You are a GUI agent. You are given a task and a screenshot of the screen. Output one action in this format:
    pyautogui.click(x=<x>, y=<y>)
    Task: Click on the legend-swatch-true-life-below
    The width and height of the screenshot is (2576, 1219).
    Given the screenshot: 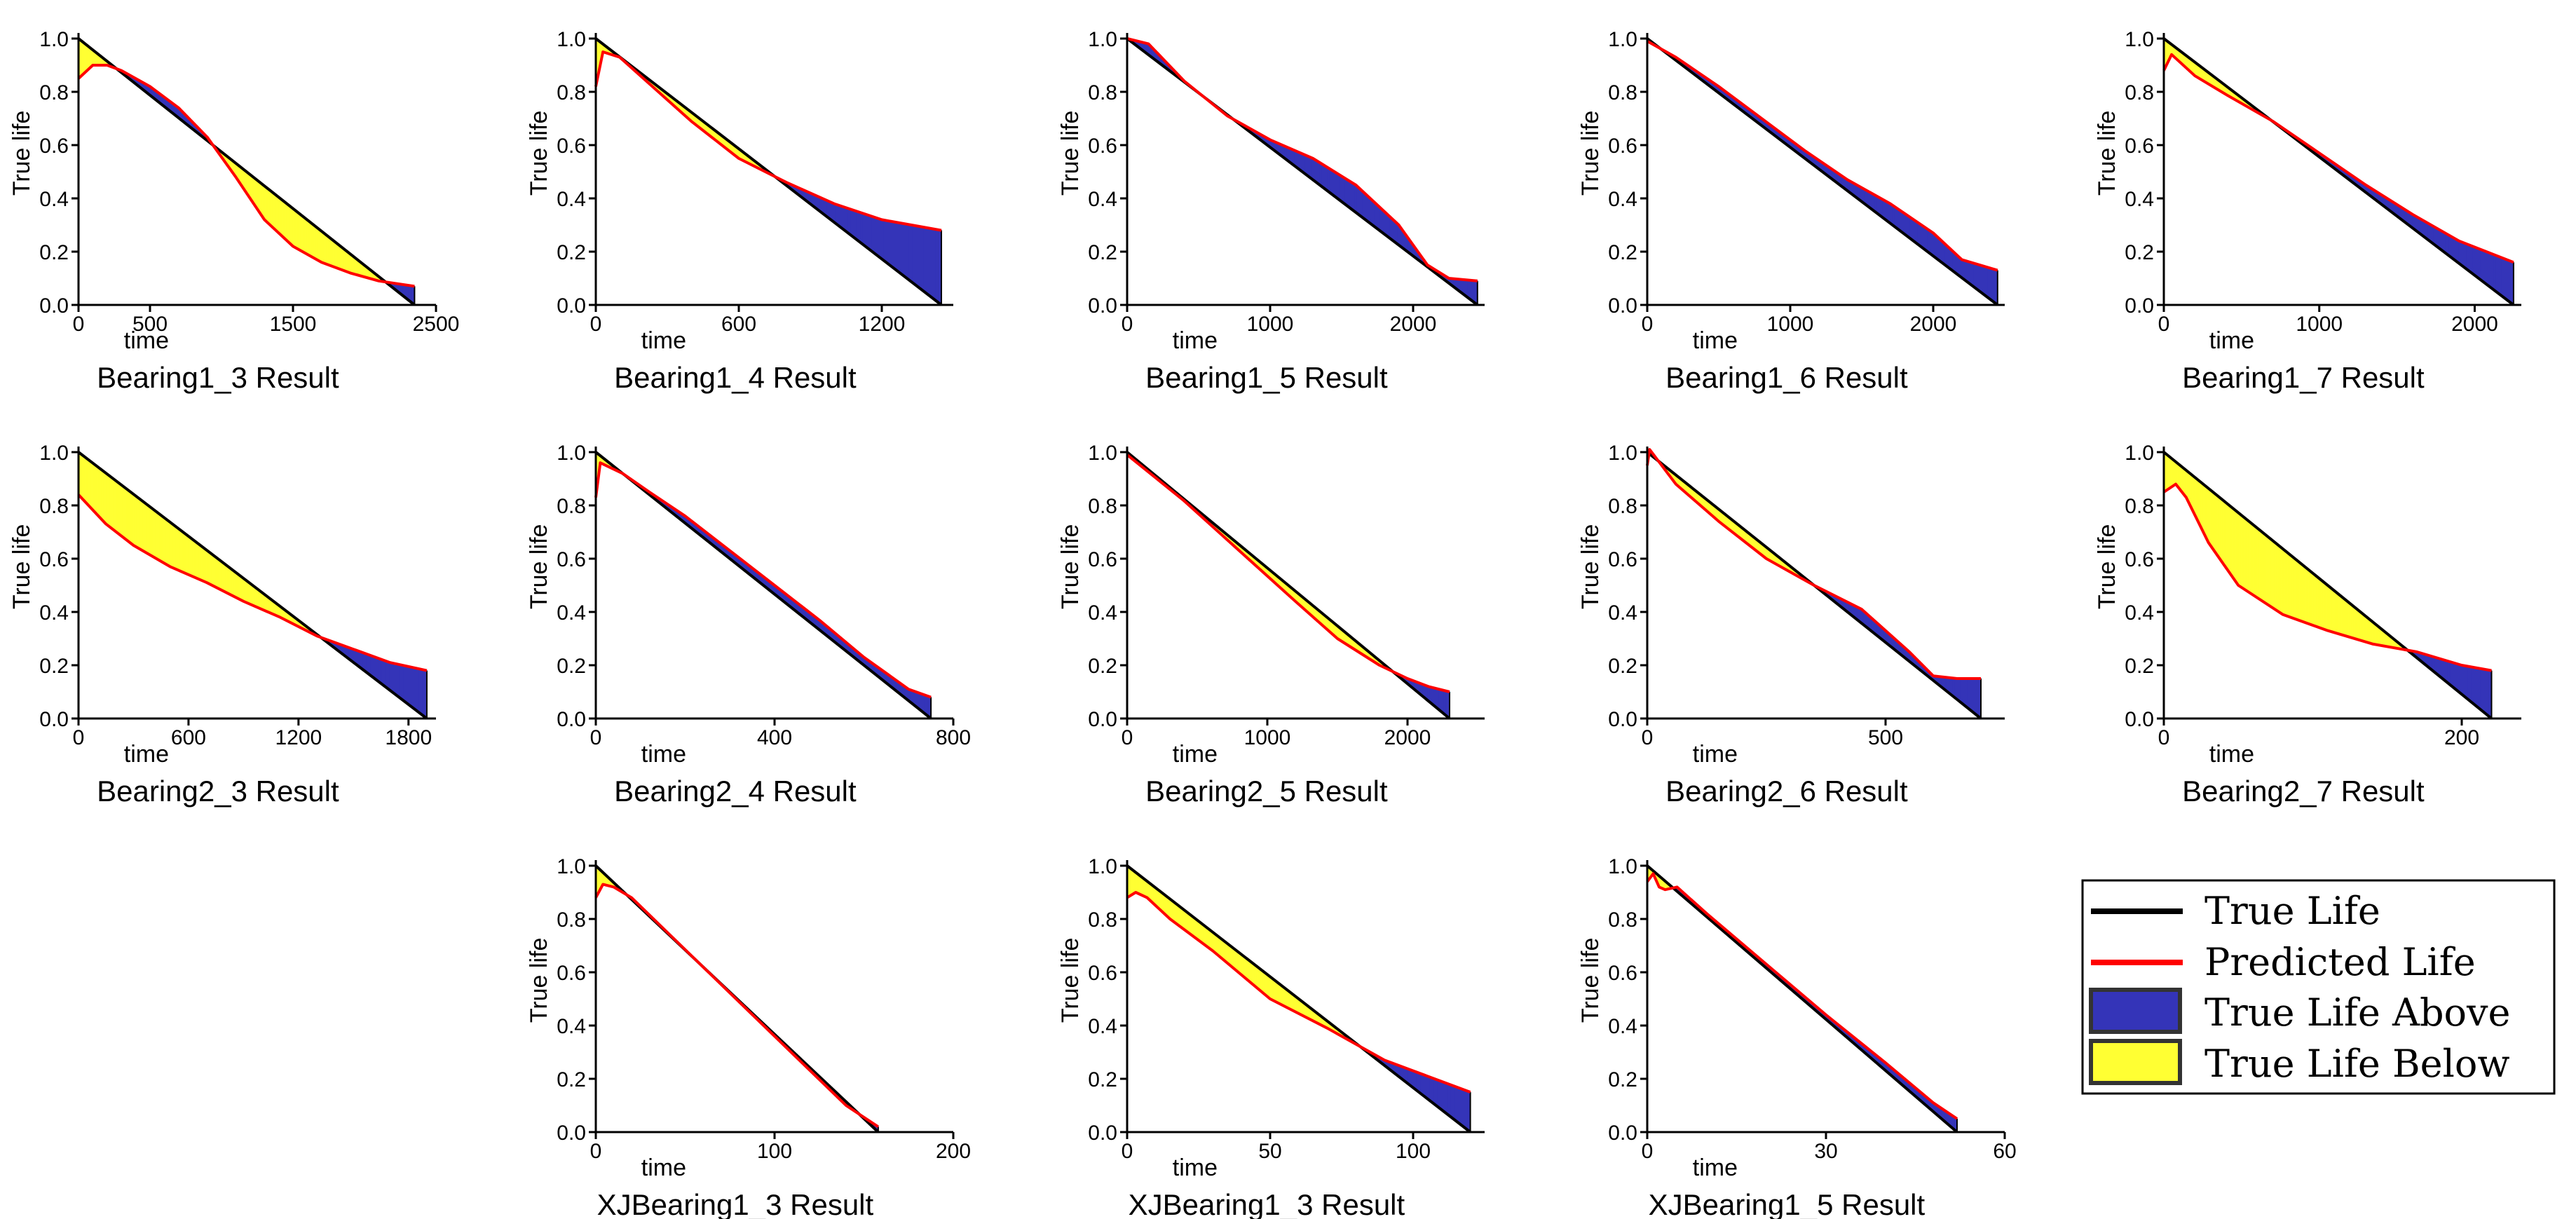 What is the action you would take?
    pyautogui.click(x=2135, y=1062)
    